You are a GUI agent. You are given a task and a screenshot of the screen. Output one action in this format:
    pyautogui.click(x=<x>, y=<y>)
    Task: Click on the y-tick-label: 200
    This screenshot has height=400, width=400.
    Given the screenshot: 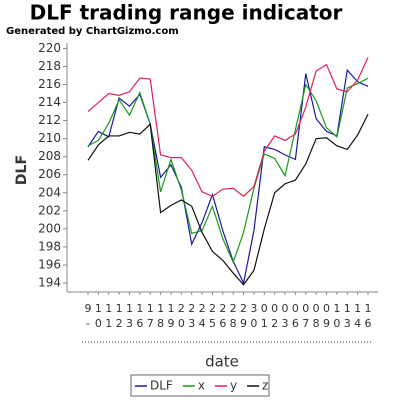 What is the action you would take?
    pyautogui.click(x=49, y=228)
    